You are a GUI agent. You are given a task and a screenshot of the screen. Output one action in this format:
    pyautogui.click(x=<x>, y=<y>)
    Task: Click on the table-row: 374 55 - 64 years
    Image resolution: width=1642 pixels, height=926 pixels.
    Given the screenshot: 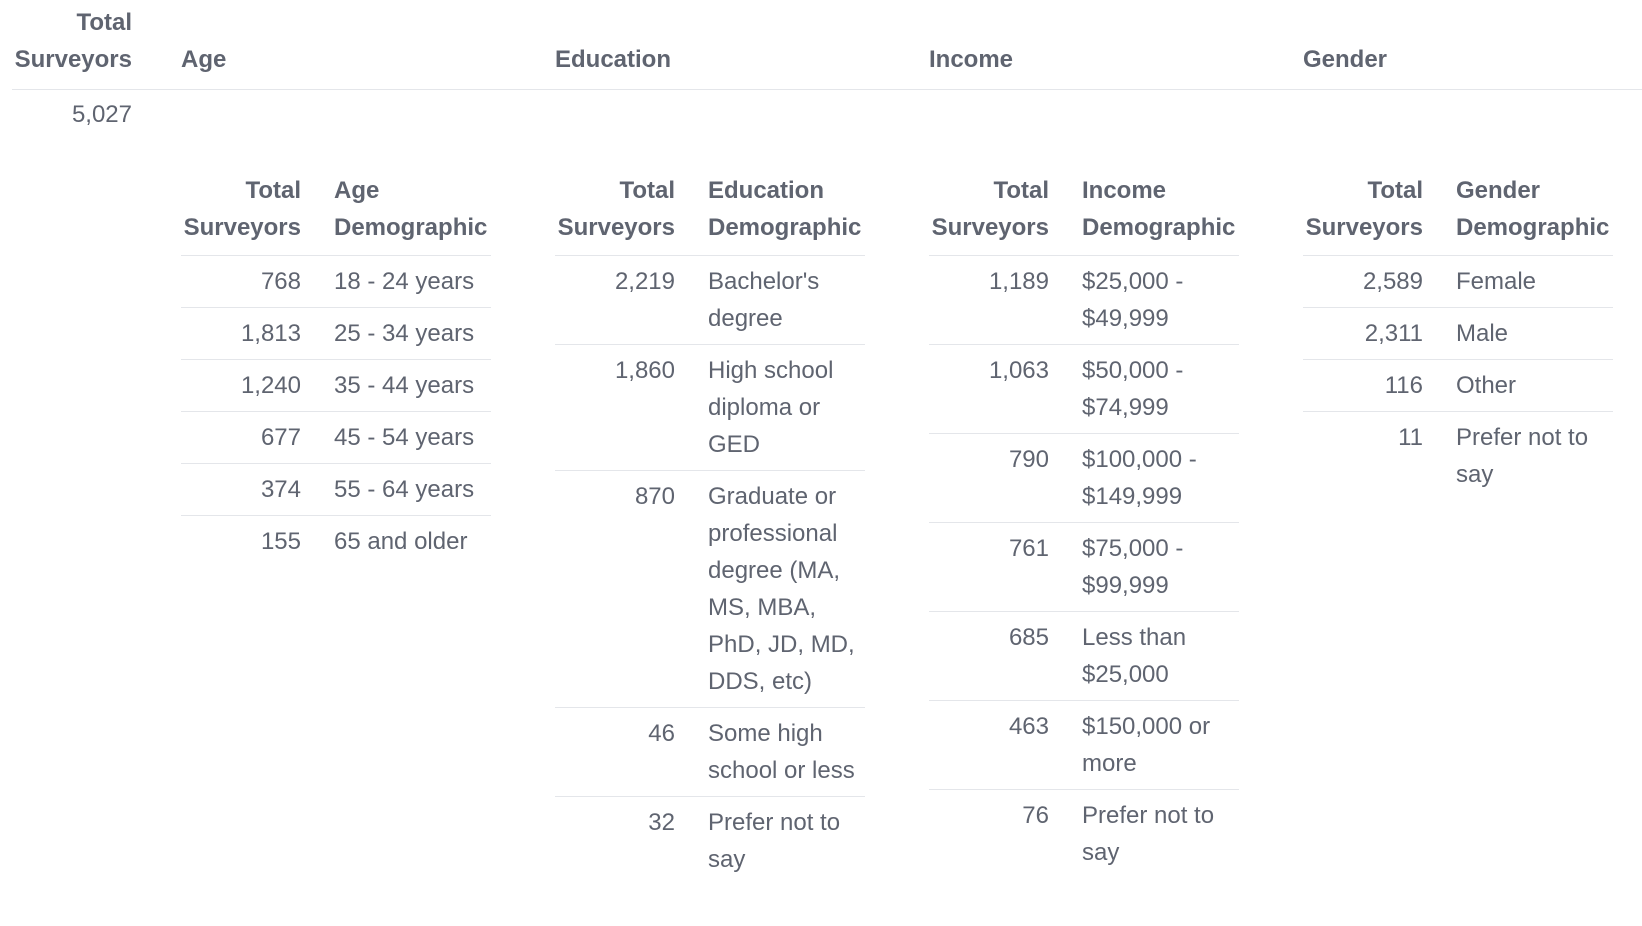 What is the action you would take?
    pyautogui.click(x=336, y=489)
    